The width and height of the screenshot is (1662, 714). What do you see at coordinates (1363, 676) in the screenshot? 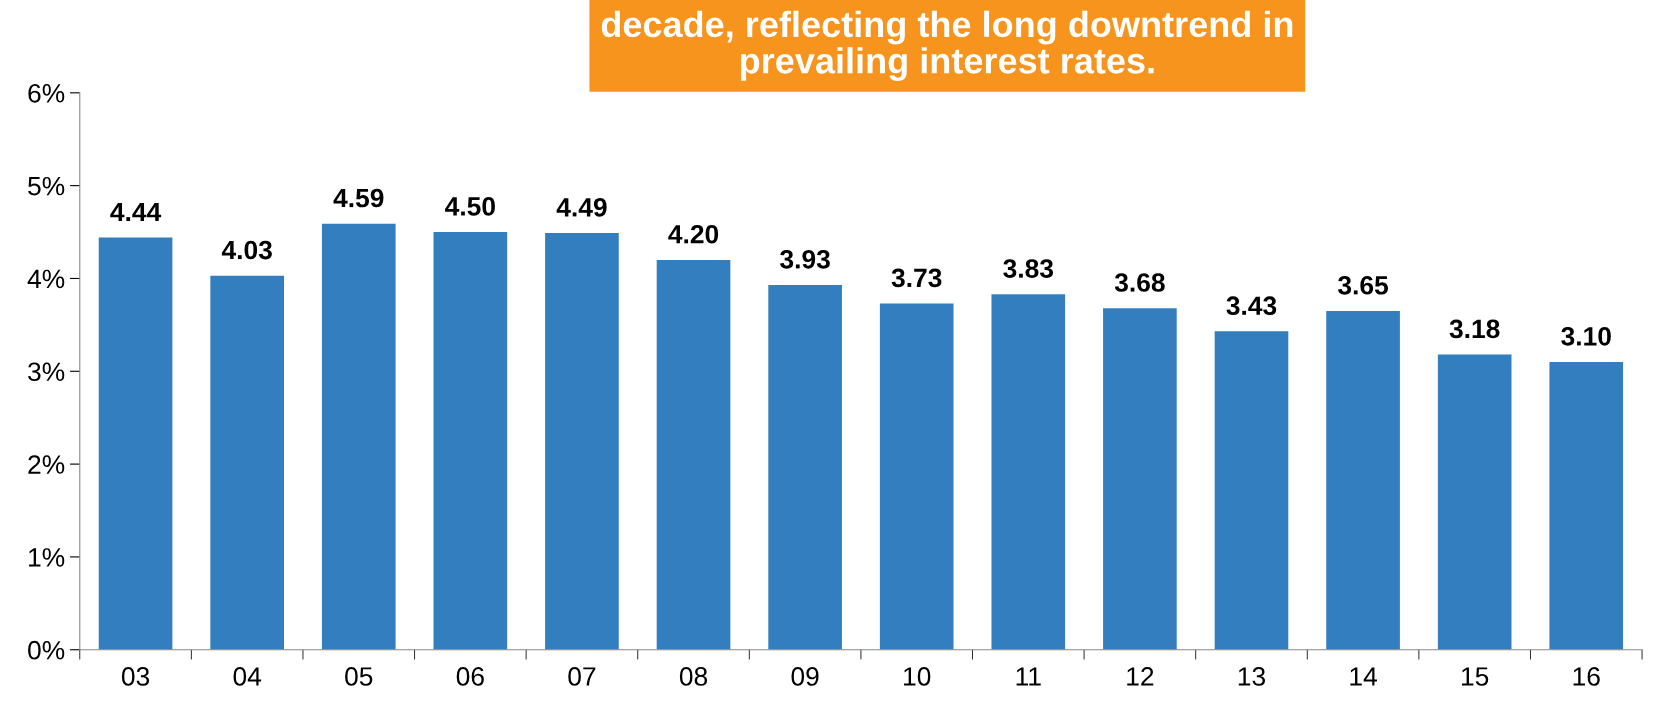
I see `x-tick-label: 14` at bounding box center [1363, 676].